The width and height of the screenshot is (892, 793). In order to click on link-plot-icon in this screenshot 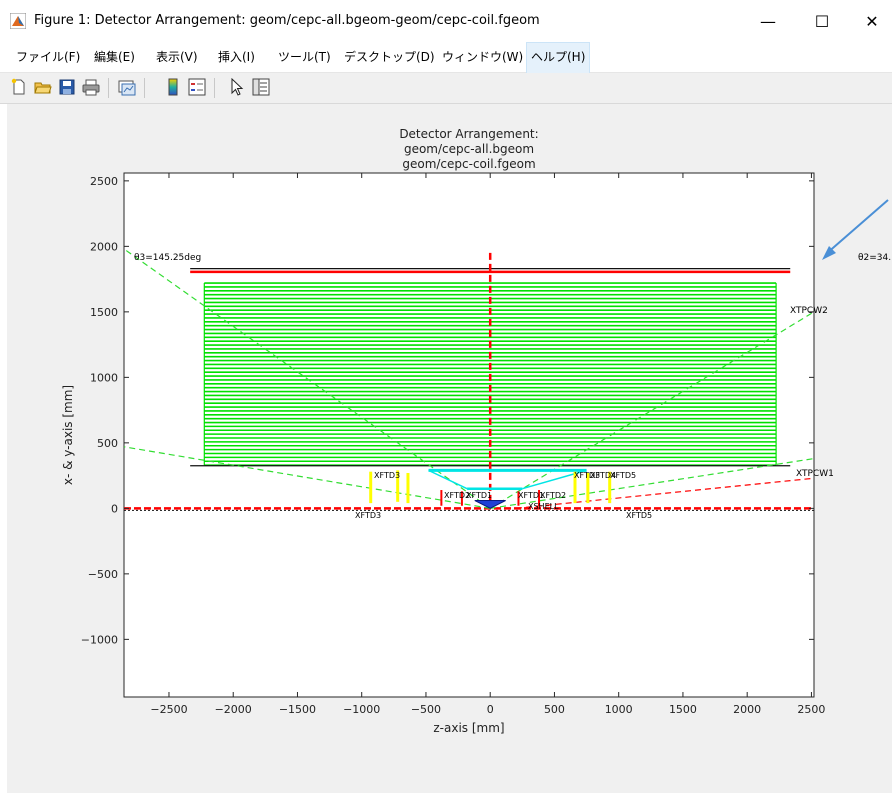, I will do `click(127, 87)`.